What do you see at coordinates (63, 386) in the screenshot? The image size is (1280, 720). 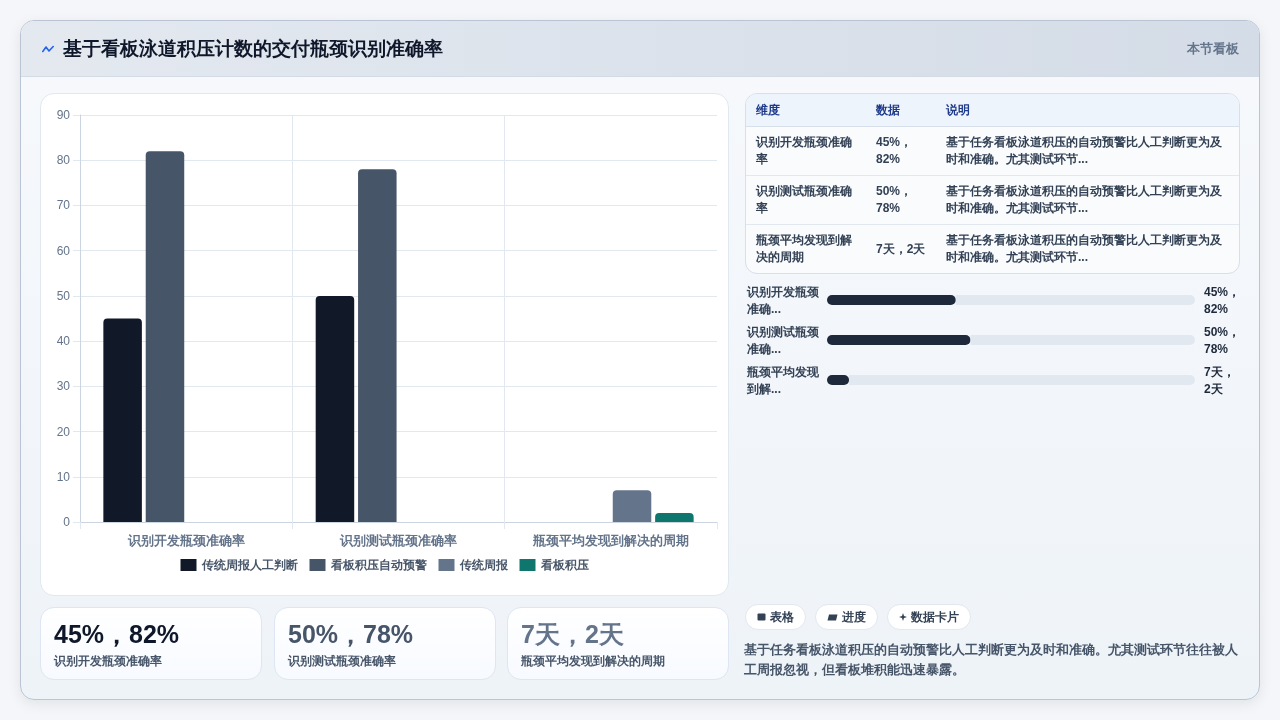 I see `y-tick-label: 30` at bounding box center [63, 386].